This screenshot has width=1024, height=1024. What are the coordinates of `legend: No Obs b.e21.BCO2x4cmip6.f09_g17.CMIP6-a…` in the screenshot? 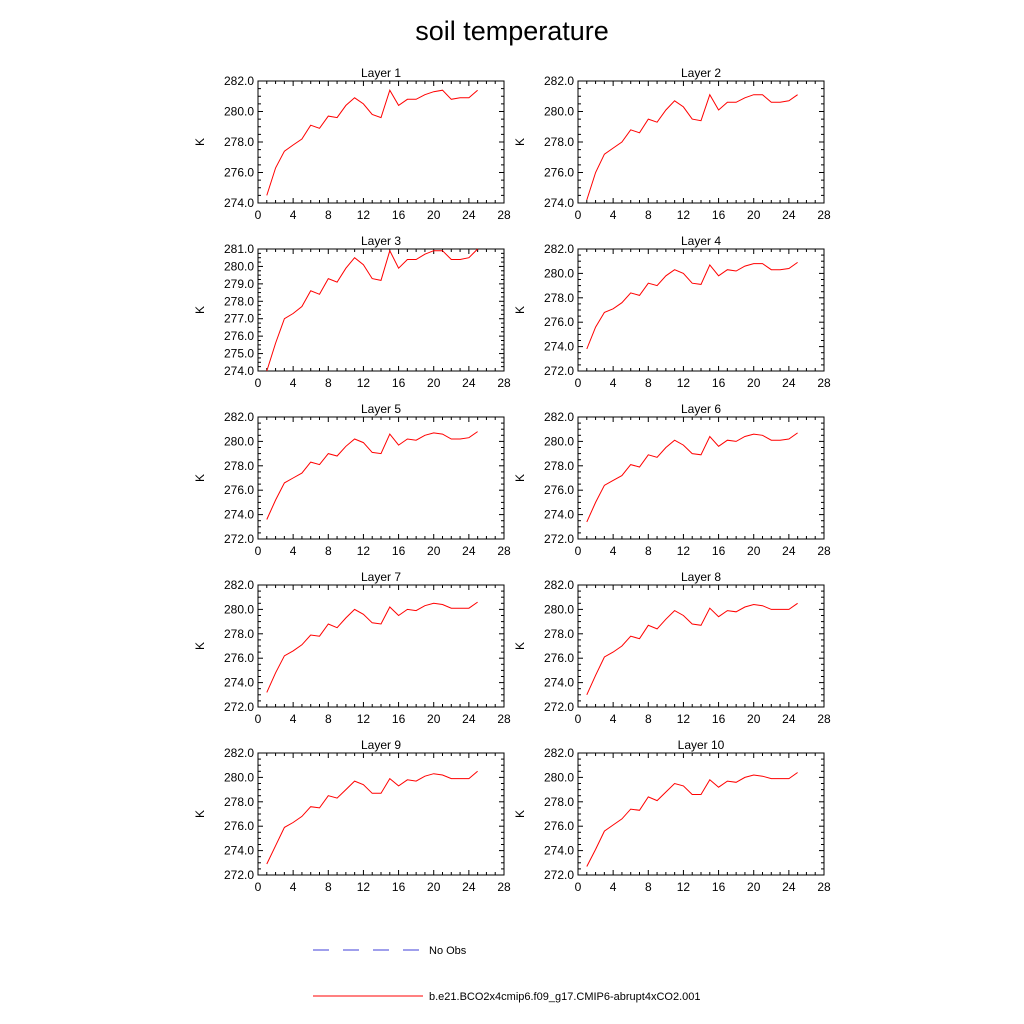 It's located at (507, 974).